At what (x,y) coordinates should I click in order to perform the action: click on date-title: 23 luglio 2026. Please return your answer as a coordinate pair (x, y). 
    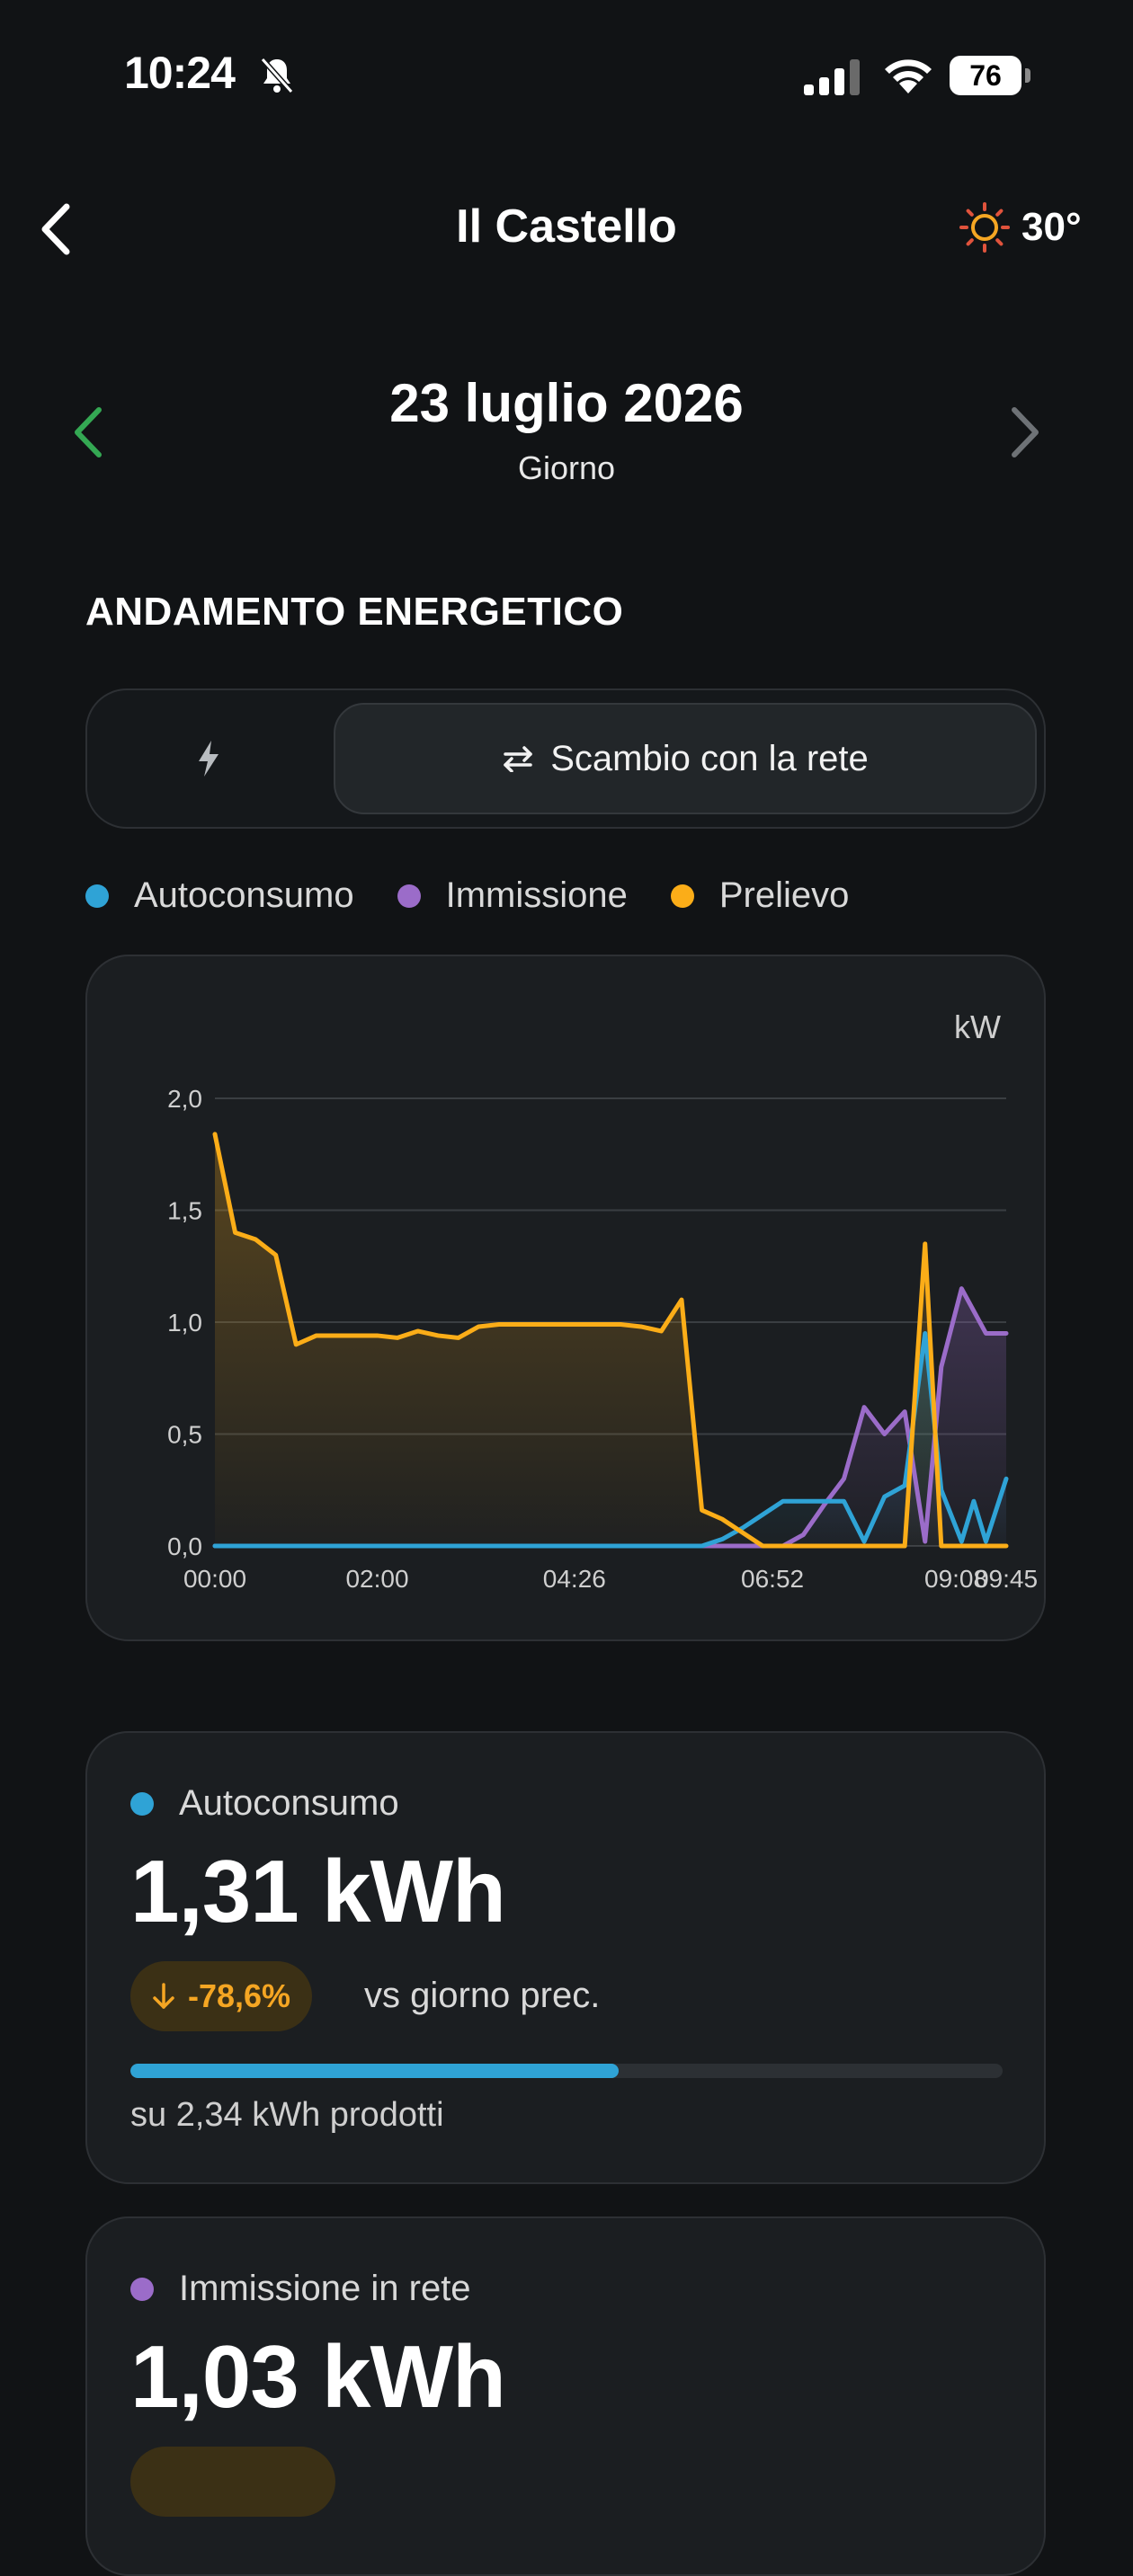
    Looking at the image, I should click on (566, 403).